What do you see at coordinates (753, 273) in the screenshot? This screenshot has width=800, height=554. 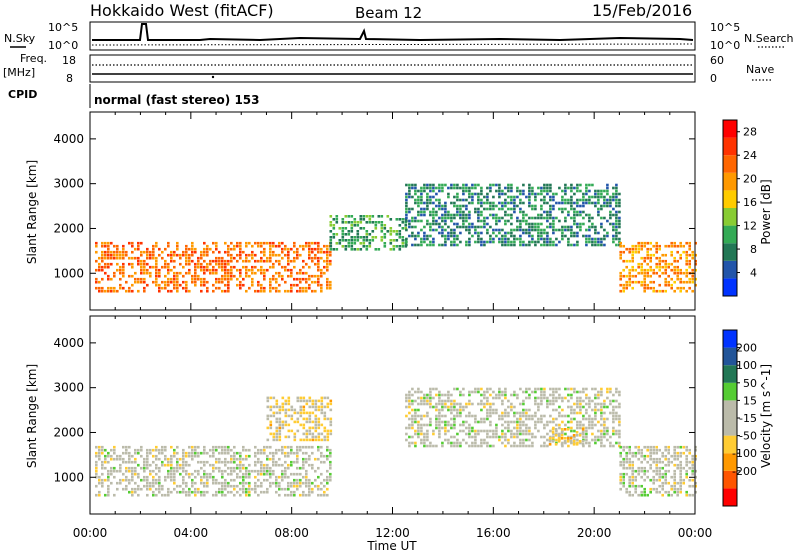 I see `power-colorbar-tick-label: 4` at bounding box center [753, 273].